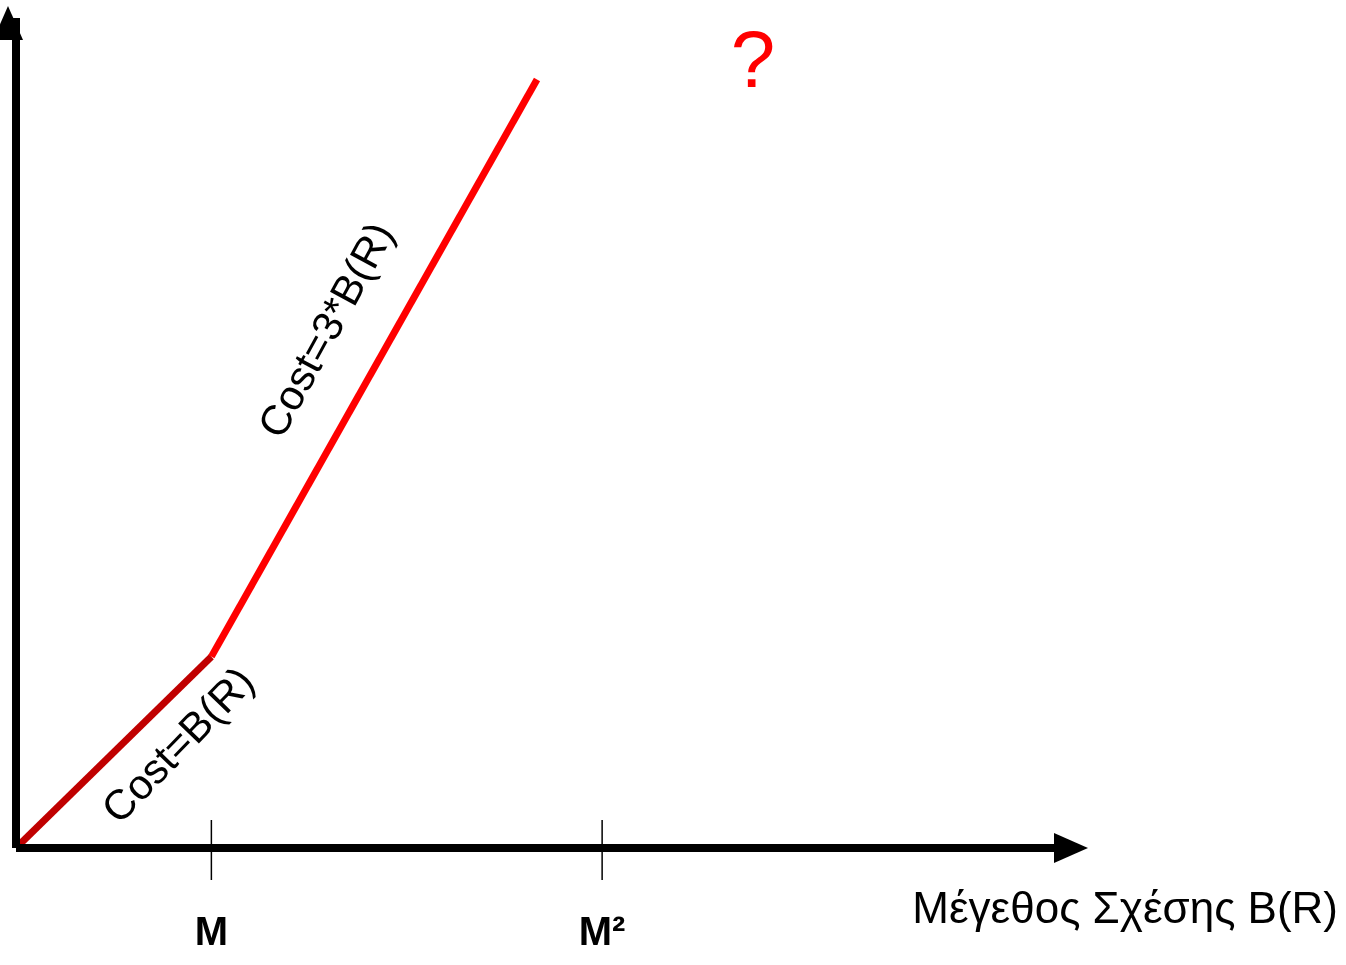  What do you see at coordinates (602, 931) in the screenshot?
I see `x-tick-label: M²` at bounding box center [602, 931].